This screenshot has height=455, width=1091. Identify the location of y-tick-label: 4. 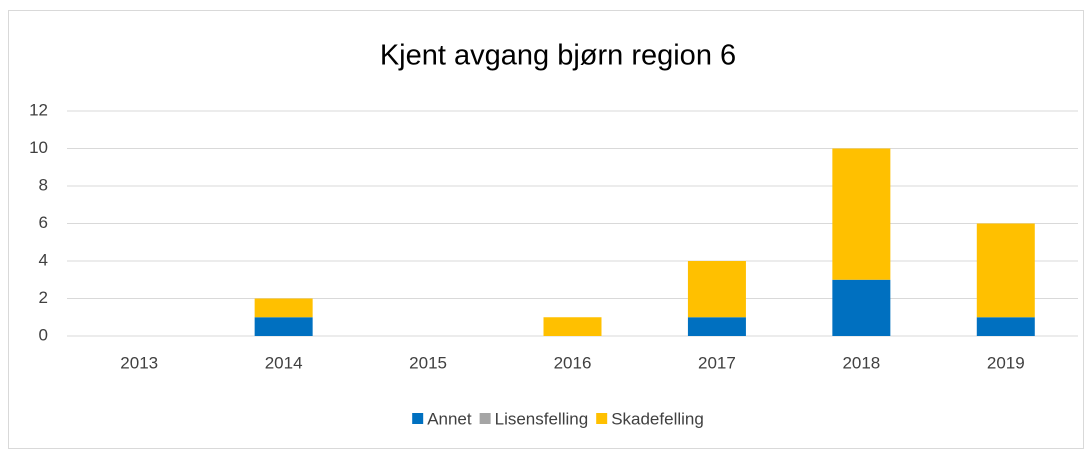
(43, 259).